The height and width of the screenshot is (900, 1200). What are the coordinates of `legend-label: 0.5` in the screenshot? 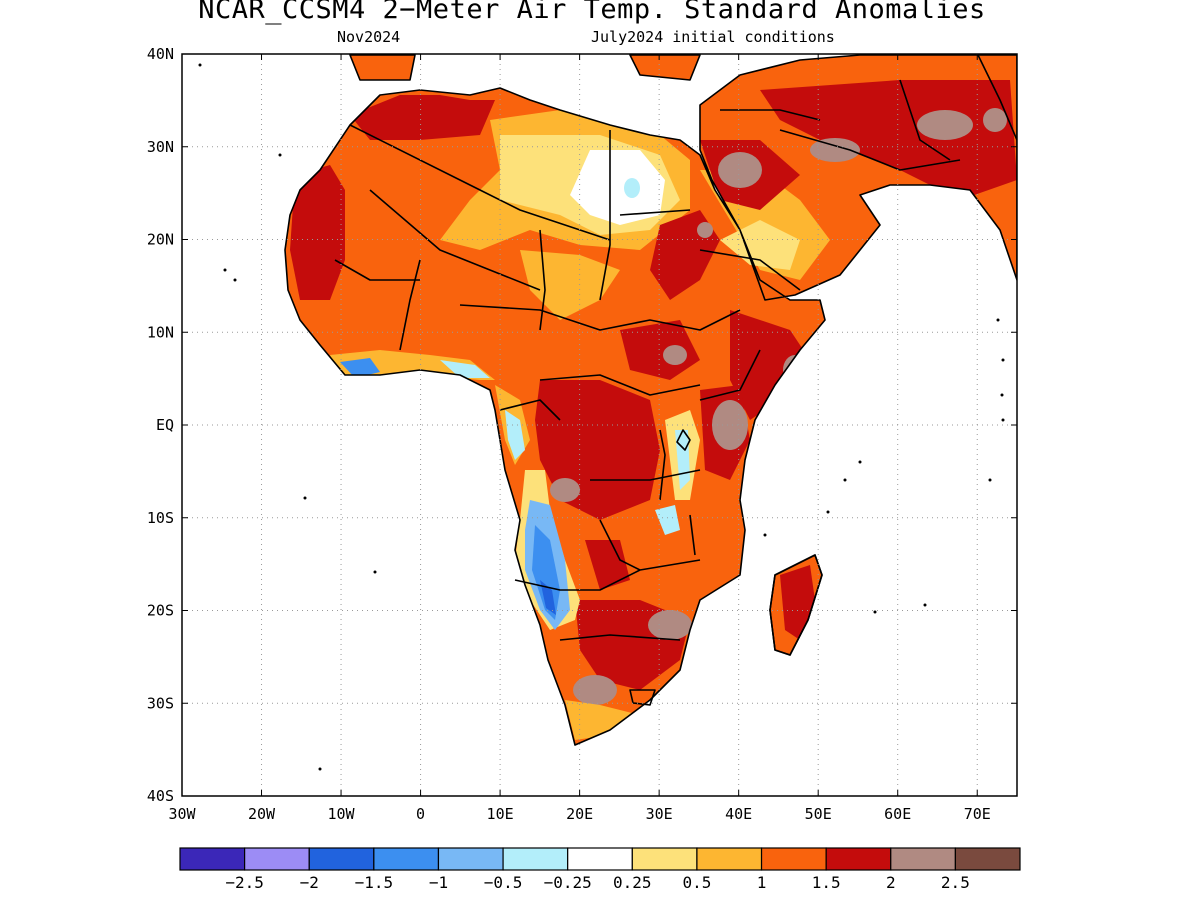 It's located at (696, 882).